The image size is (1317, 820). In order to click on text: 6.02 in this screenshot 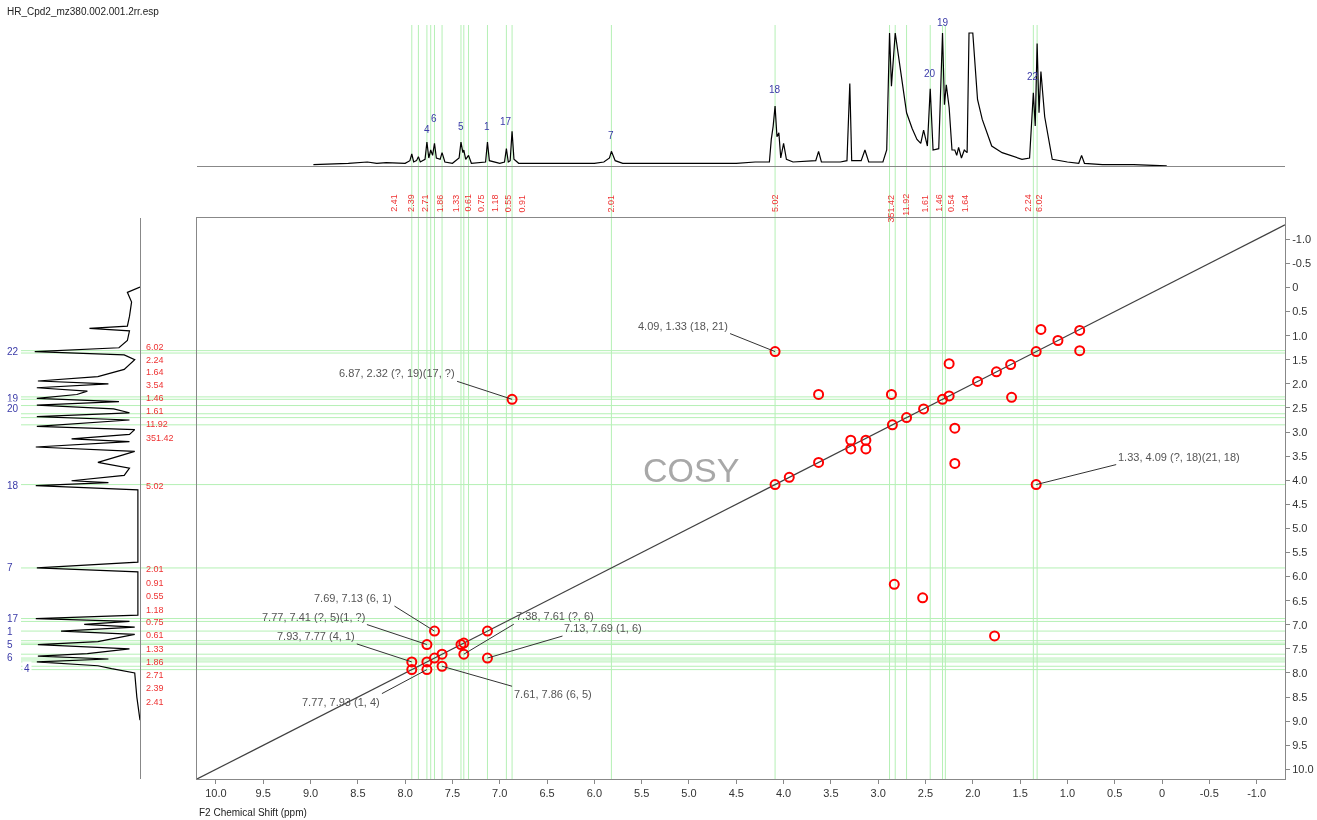, I will do `click(1038, 203)`.